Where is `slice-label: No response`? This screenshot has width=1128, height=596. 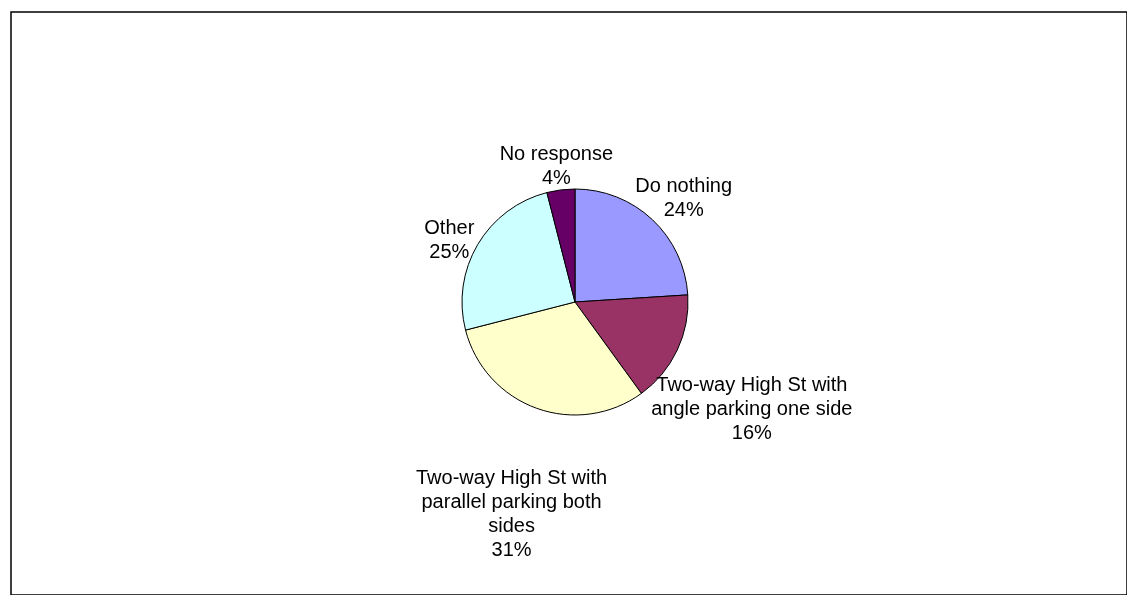
slice-label: No response is located at coordinates (556, 153).